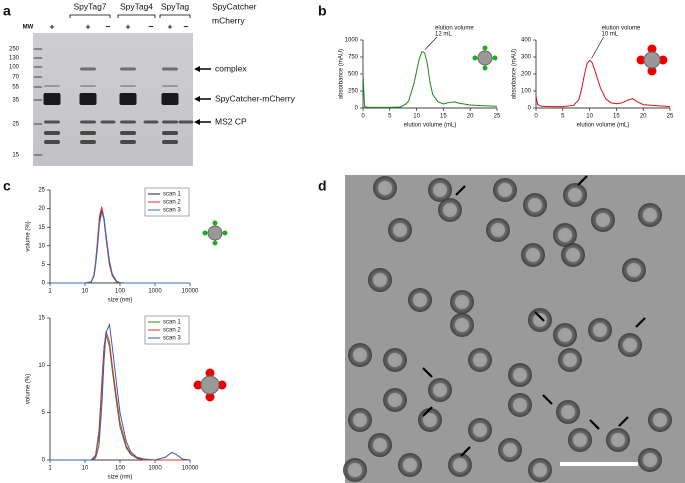 The width and height of the screenshot is (685, 483). What do you see at coordinates (44, 265) in the screenshot?
I see `y-tick-label: 5` at bounding box center [44, 265].